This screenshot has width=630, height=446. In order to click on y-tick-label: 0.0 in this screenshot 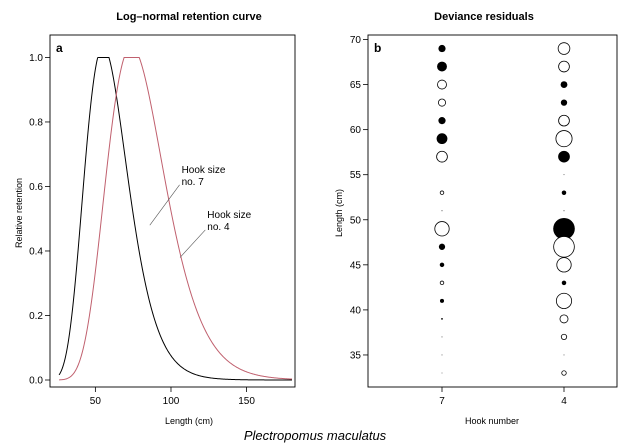, I will do `click(36, 381)`.